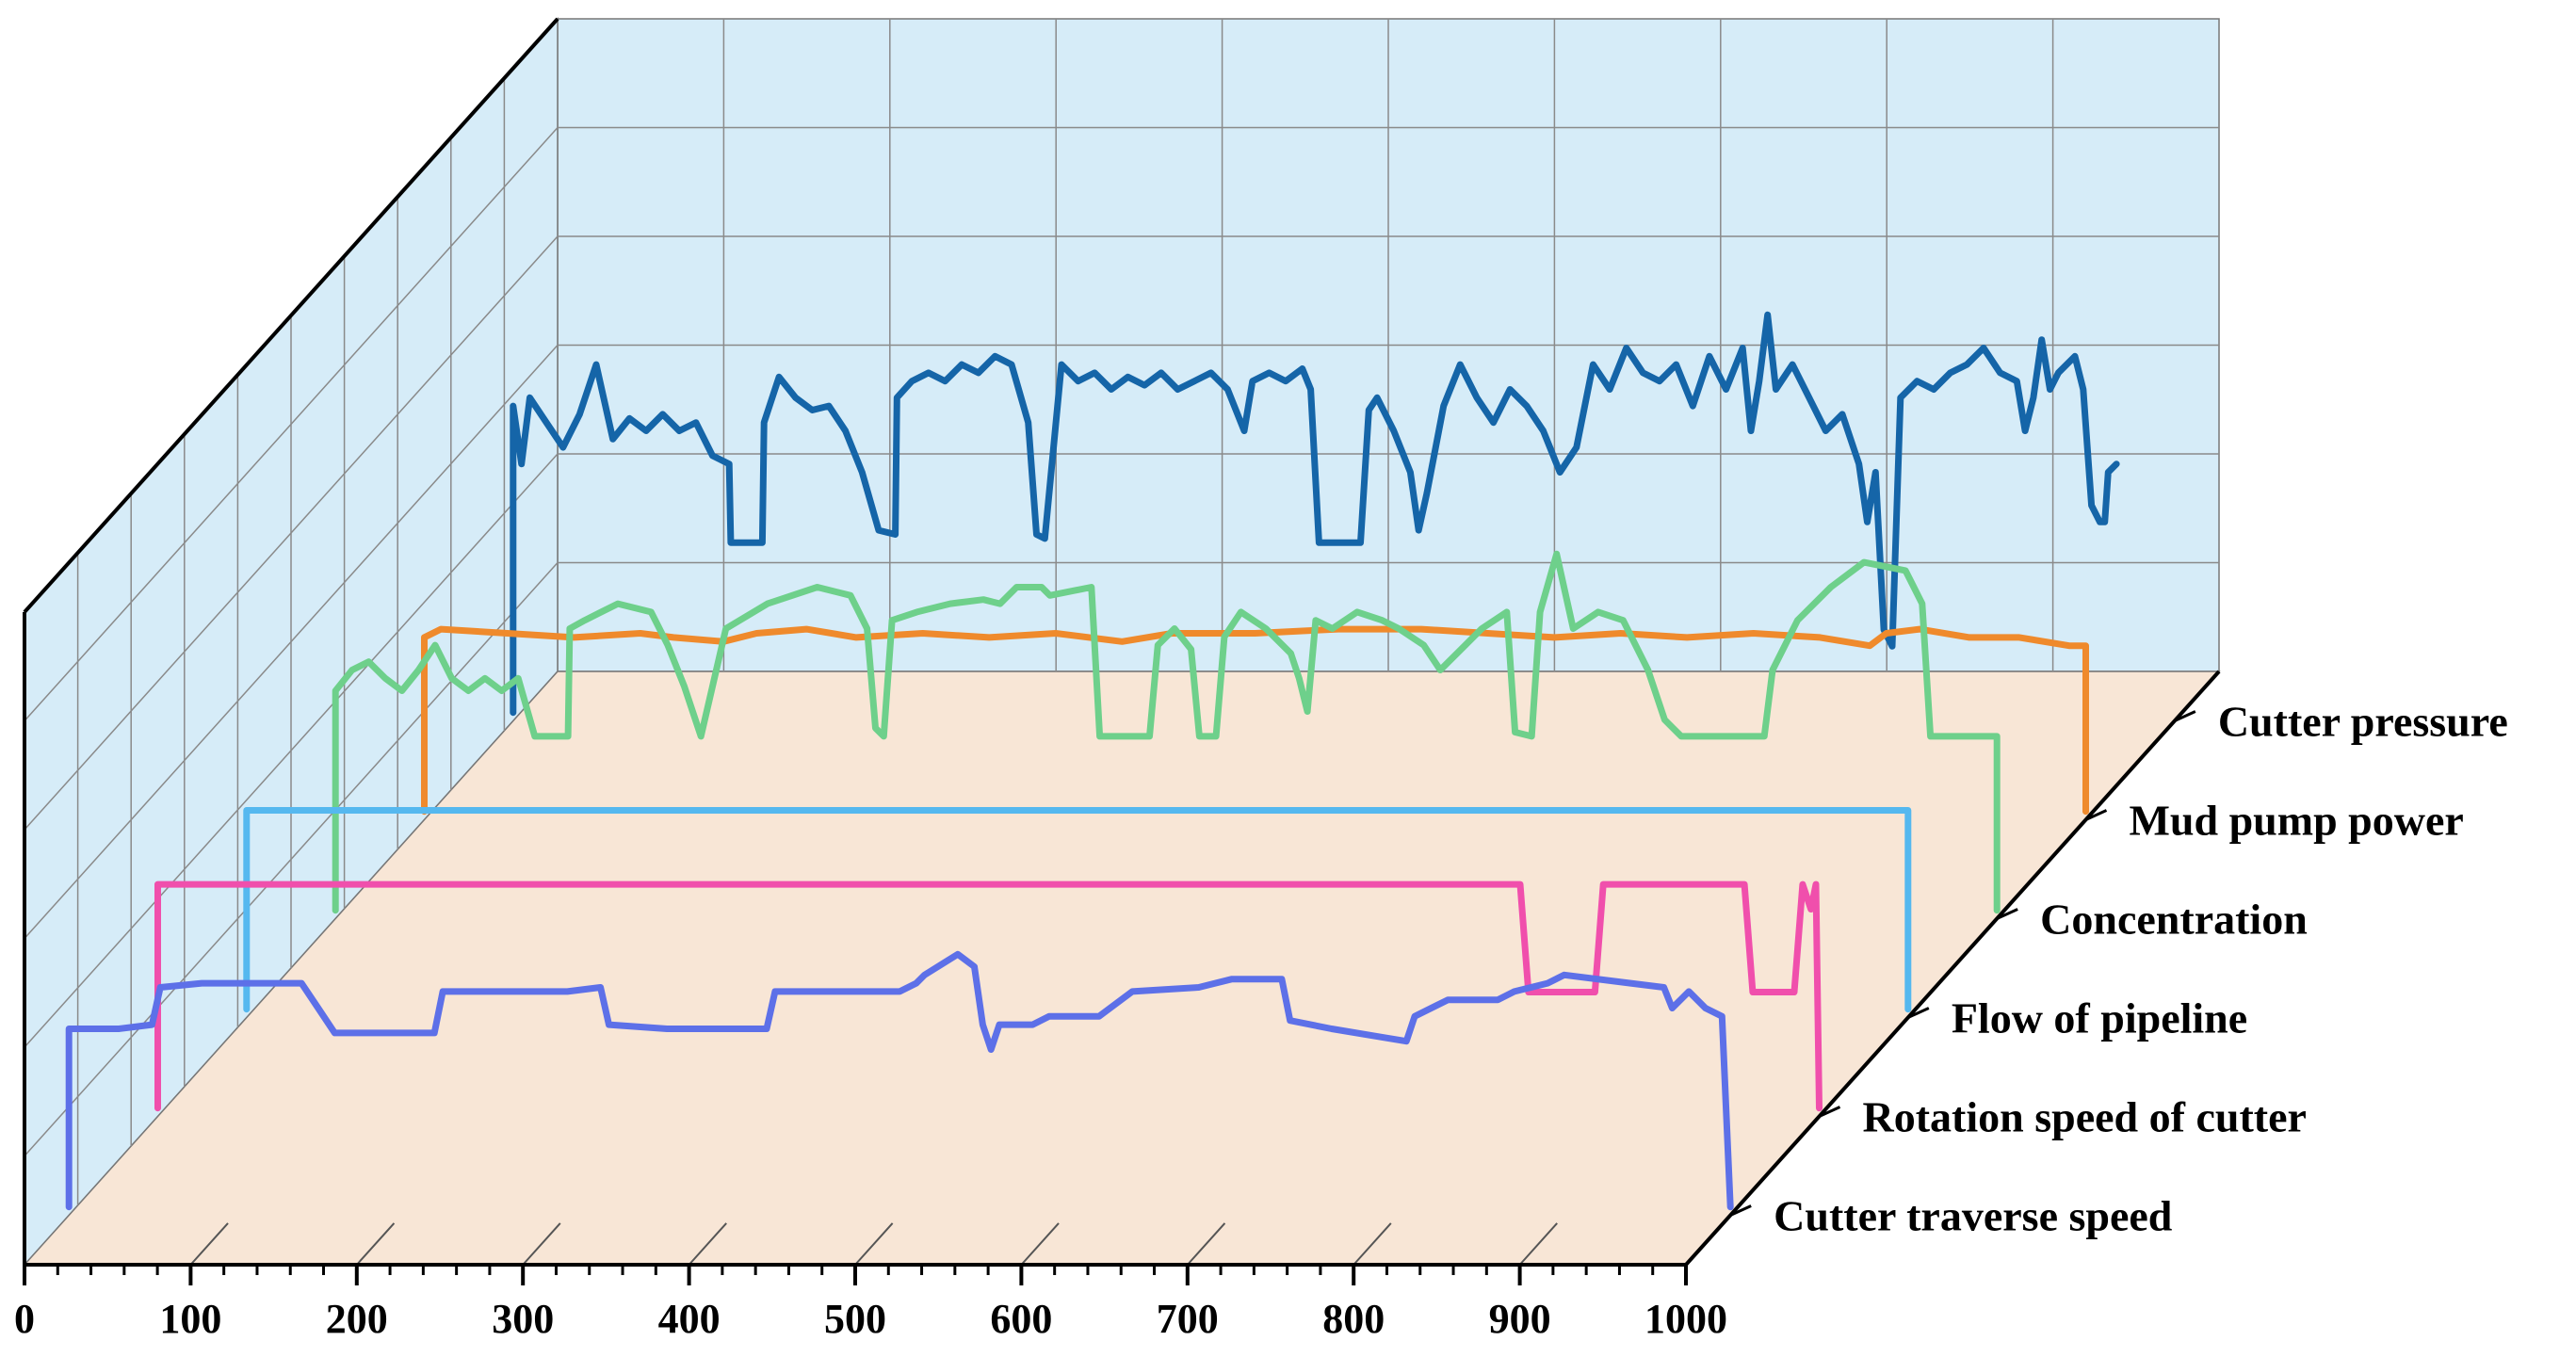 This screenshot has height=1357, width=2576. What do you see at coordinates (291, 315) in the screenshot?
I see `left-top-edge` at bounding box center [291, 315].